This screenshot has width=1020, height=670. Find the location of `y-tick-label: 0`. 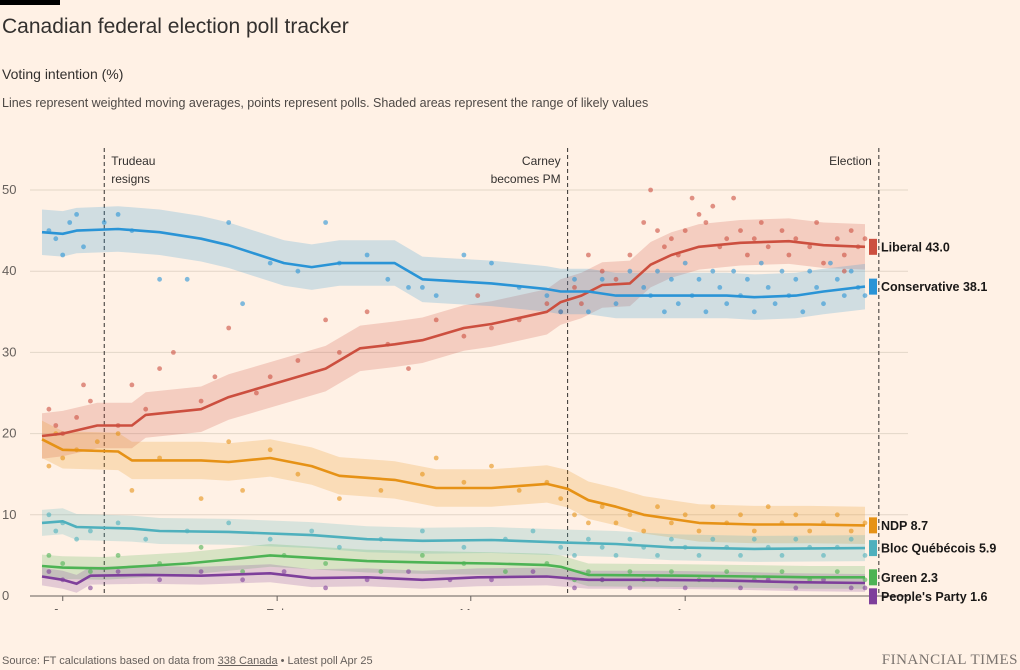

y-tick-label: 0 is located at coordinates (5, 595).